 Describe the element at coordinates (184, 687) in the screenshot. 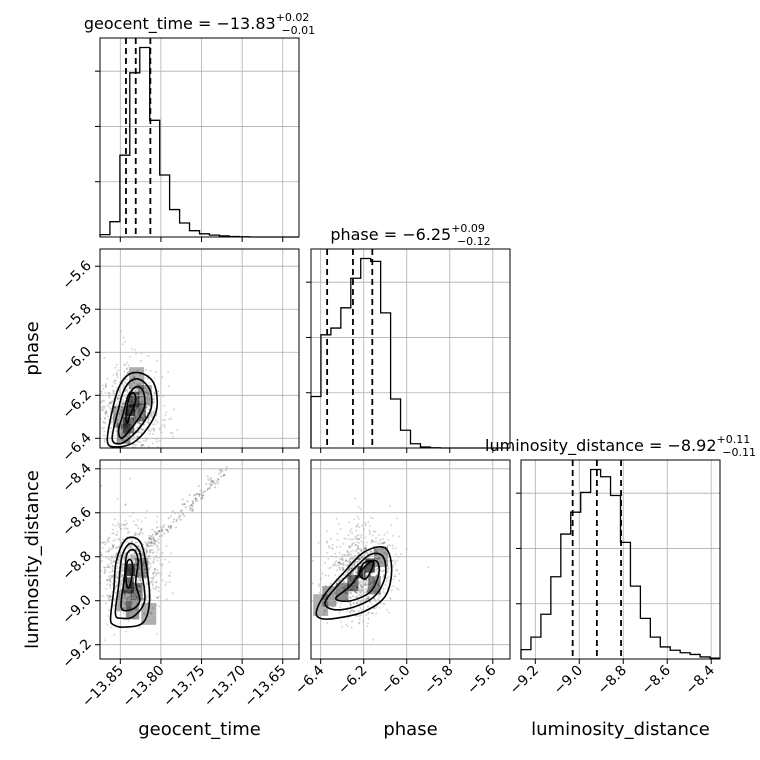

I see `xtick-label-geocent_time-2: −13.75` at that location.